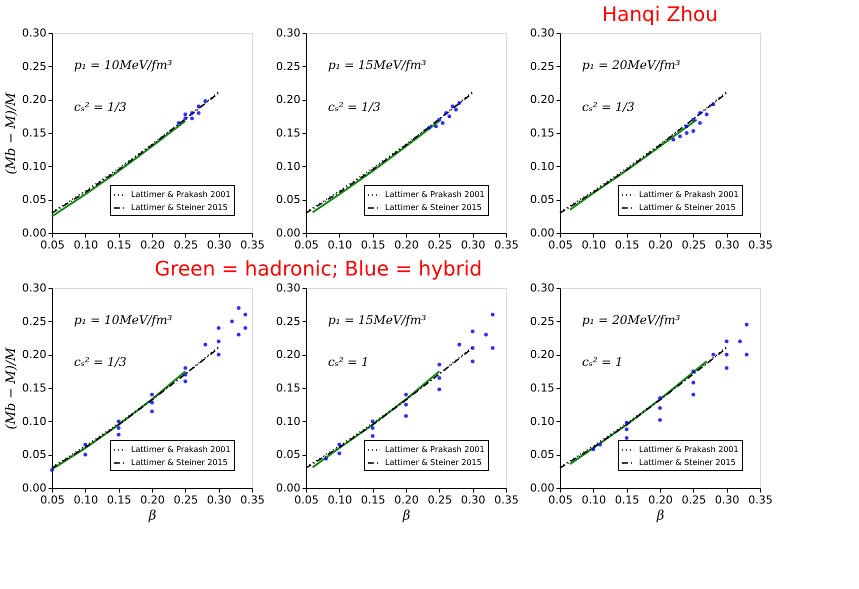 This screenshot has height=589, width=859. What do you see at coordinates (660, 14) in the screenshot?
I see `chart-title: Hanqi Zhou` at bounding box center [660, 14].